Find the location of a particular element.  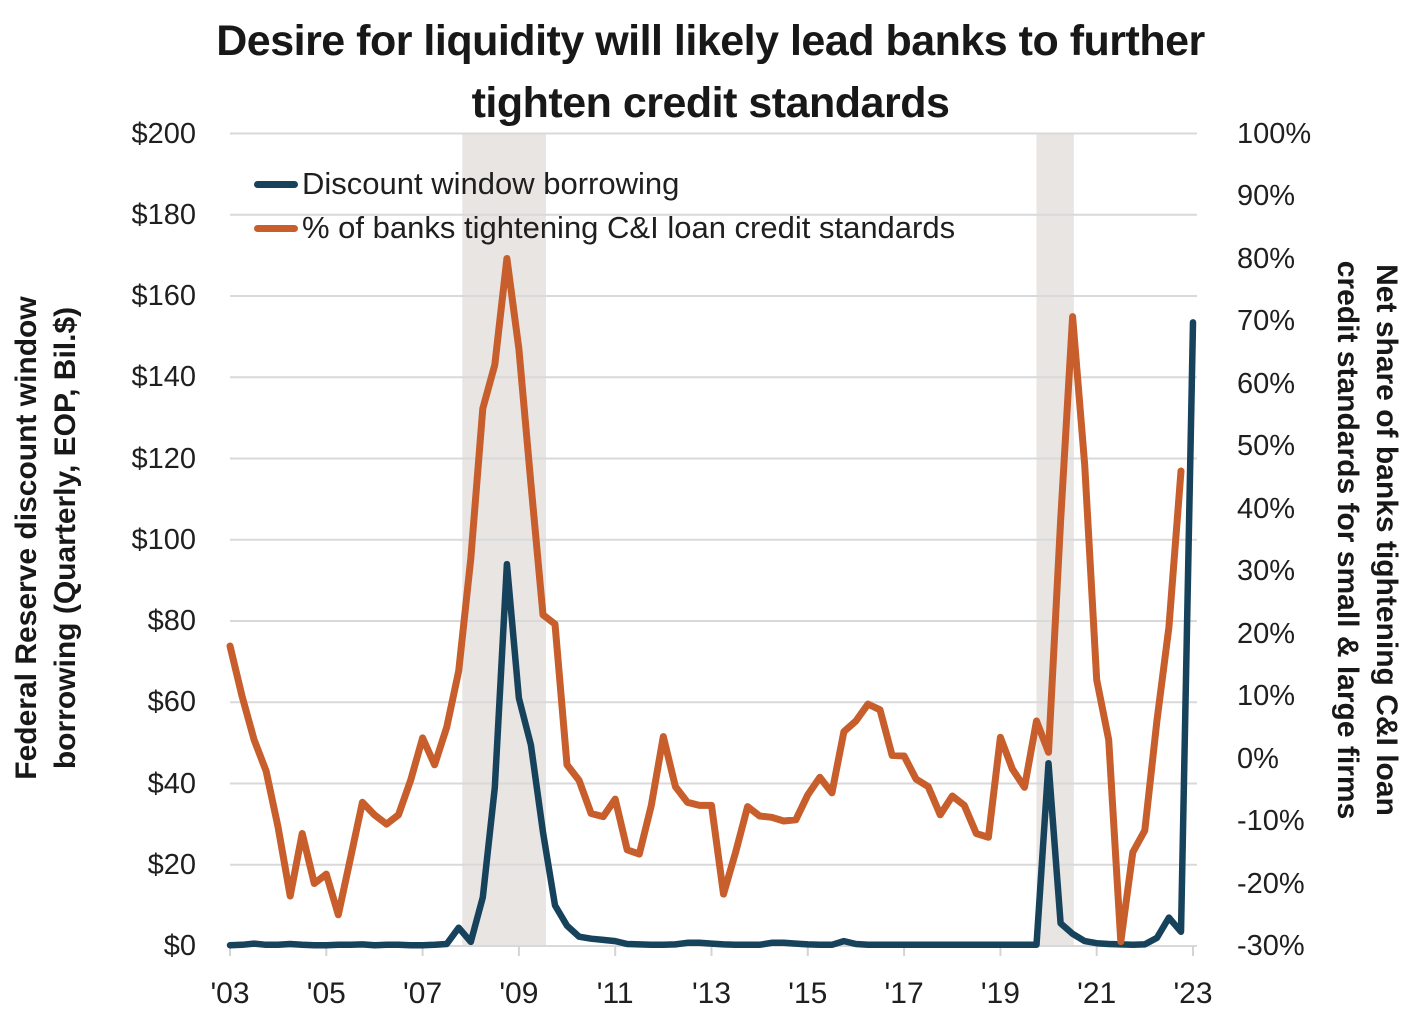

left-tick-label-120: $120 is located at coordinates (163, 458).